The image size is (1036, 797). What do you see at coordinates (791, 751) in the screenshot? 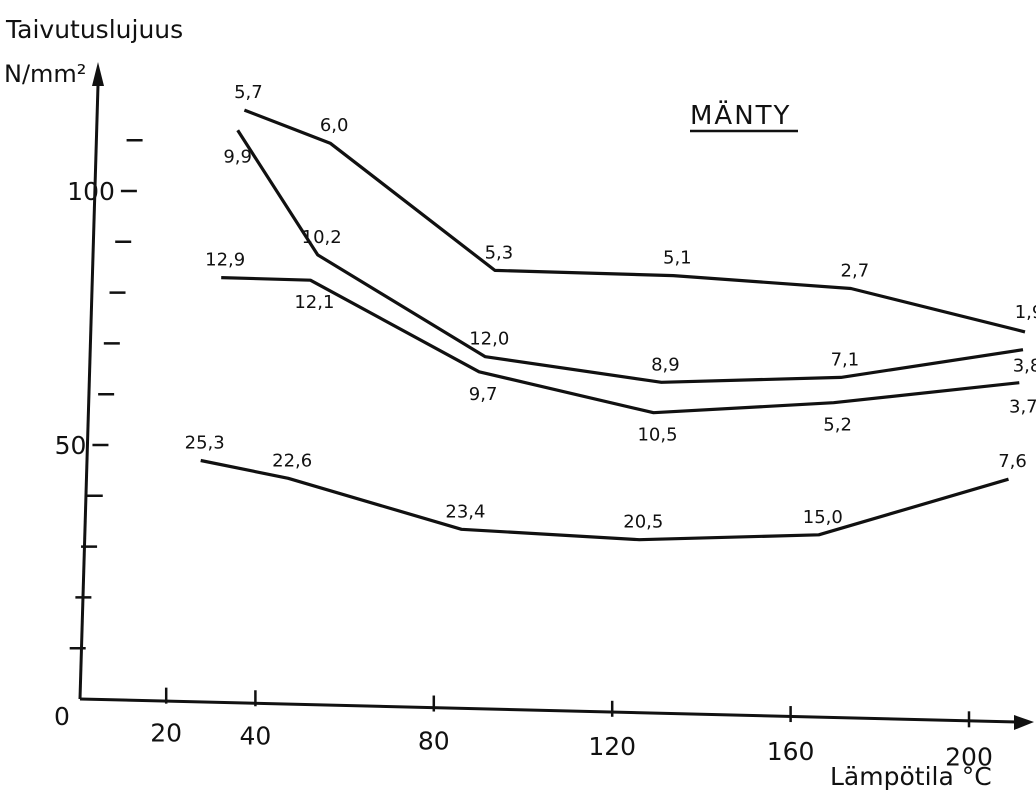
I see `x-tick-label: 160` at bounding box center [791, 751].